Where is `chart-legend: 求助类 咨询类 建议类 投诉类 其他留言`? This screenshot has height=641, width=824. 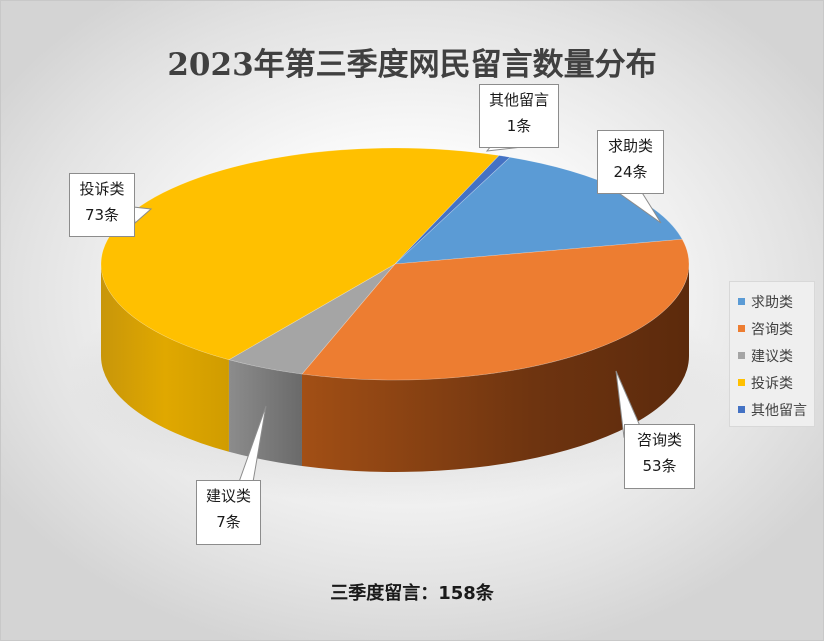 chart-legend: 求助类 咨询类 建议类 投诉类 其他留言 is located at coordinates (772, 354).